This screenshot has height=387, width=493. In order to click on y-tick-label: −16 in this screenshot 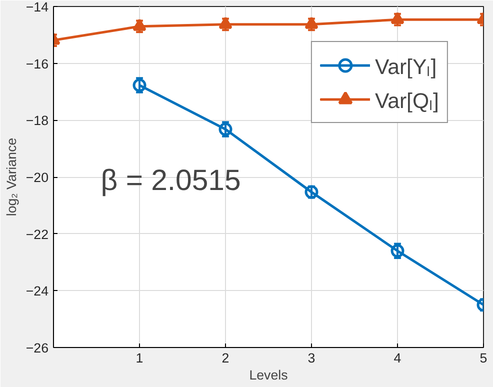, I will do `click(37, 64)`.